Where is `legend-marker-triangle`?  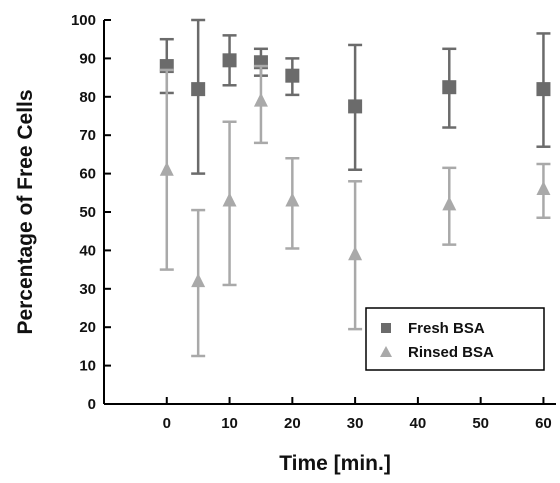
legend-marker-triangle is located at coordinates (386, 351).